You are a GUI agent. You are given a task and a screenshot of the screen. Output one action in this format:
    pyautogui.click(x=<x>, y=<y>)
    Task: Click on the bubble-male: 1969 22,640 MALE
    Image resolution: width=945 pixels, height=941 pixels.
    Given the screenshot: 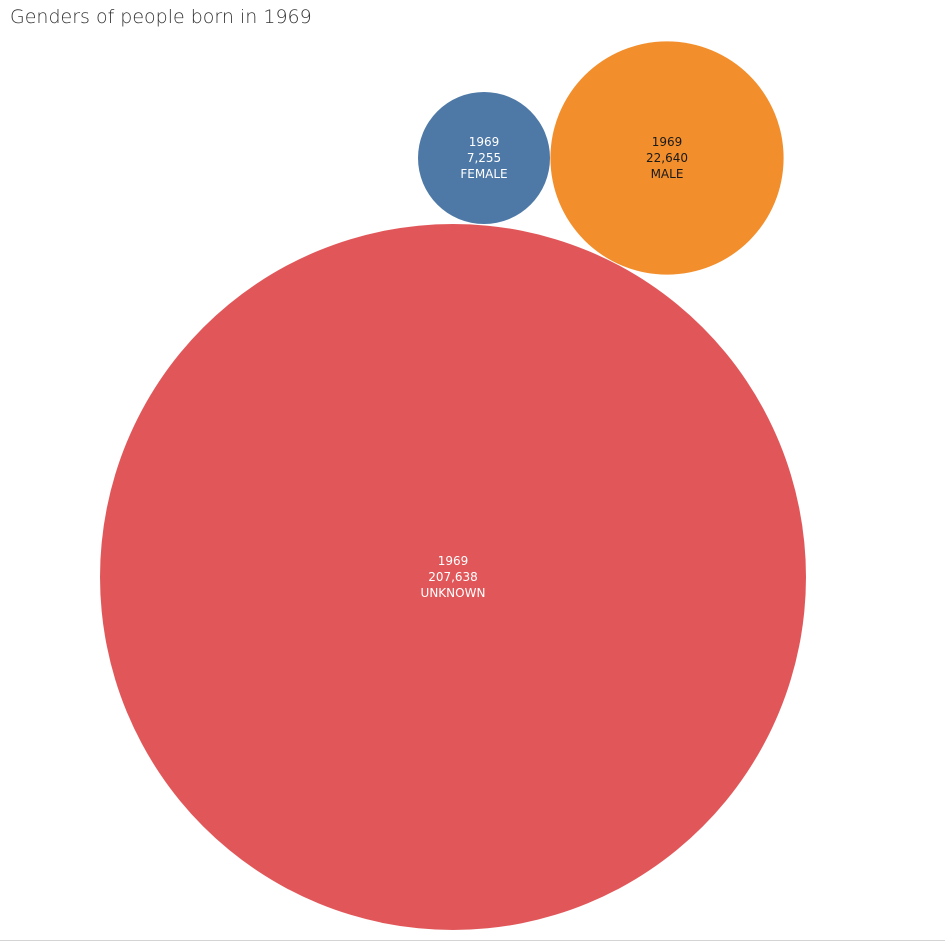 What is the action you would take?
    pyautogui.click(x=667, y=158)
    